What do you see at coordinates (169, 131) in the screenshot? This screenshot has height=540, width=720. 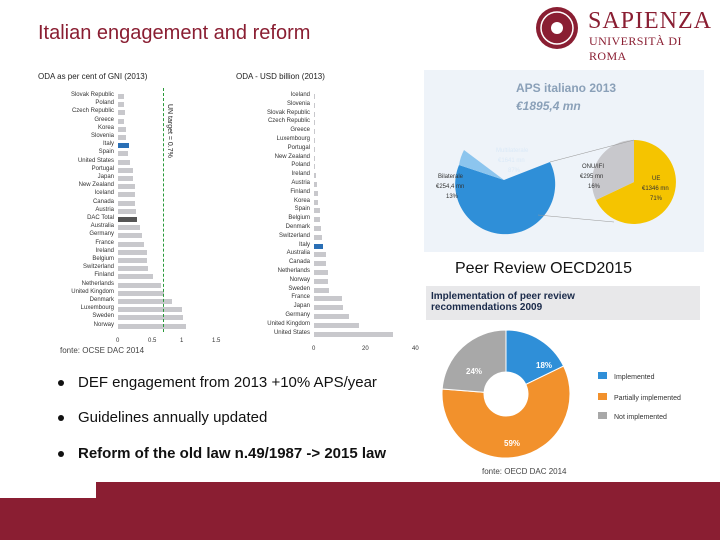 I see `target-annotation: UN target = 0.7%` at bounding box center [169, 131].